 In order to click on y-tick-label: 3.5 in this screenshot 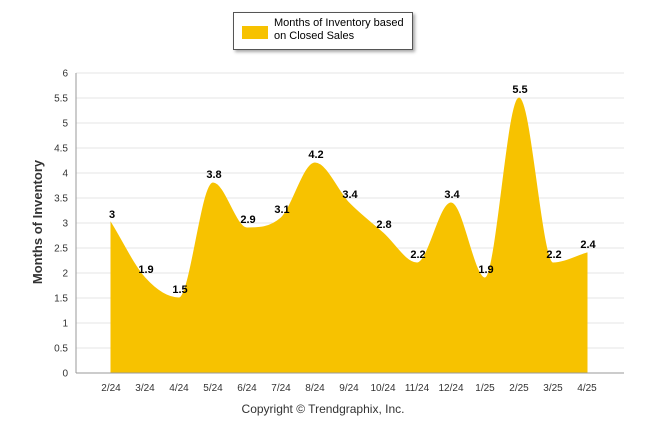, I will do `click(61, 199)`.